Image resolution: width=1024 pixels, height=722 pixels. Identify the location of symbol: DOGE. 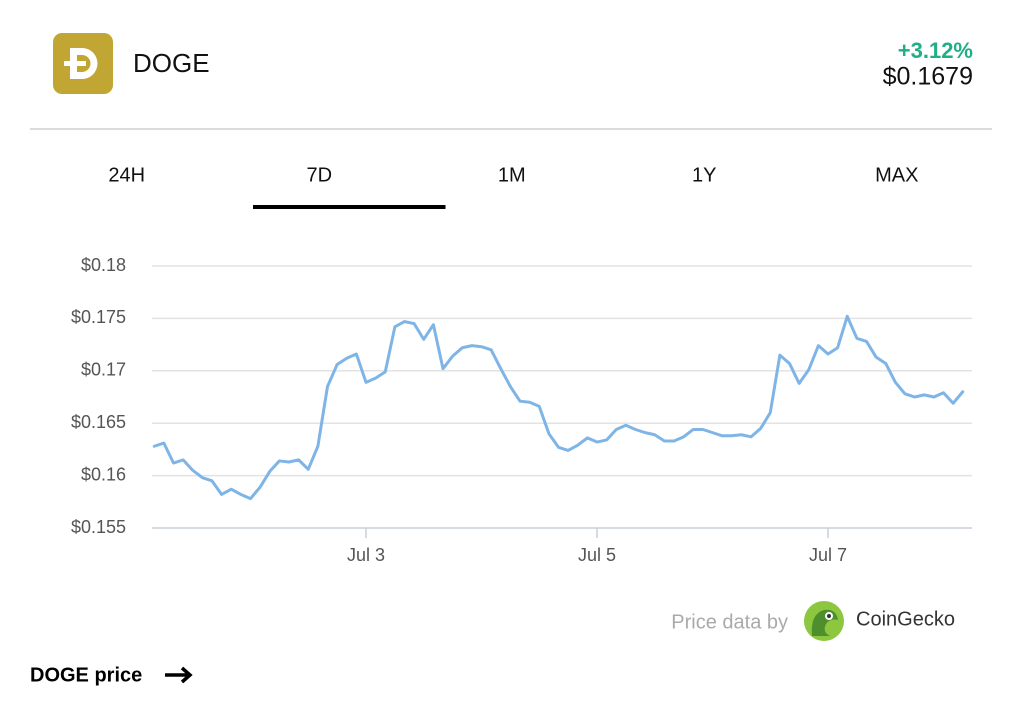
(171, 63).